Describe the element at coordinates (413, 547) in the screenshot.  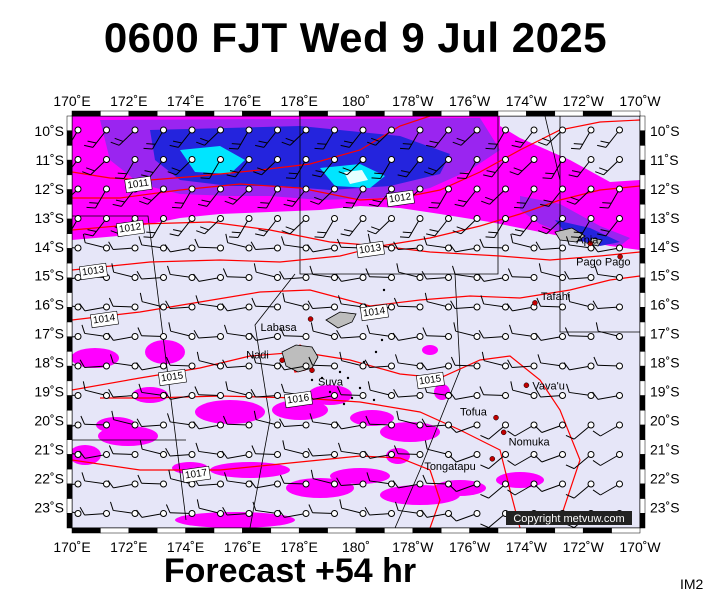
I see `lon-tick-label-bottom: 178˚W` at that location.